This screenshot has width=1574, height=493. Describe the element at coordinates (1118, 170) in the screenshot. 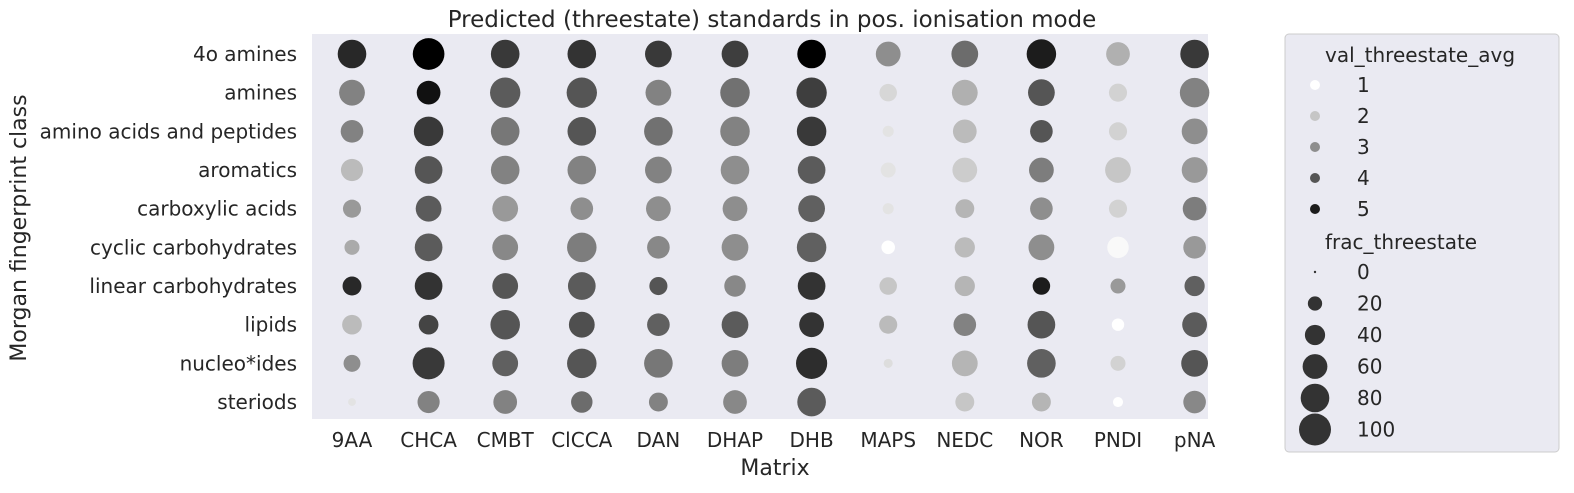

I see `point-pndi-aromatics` at that location.